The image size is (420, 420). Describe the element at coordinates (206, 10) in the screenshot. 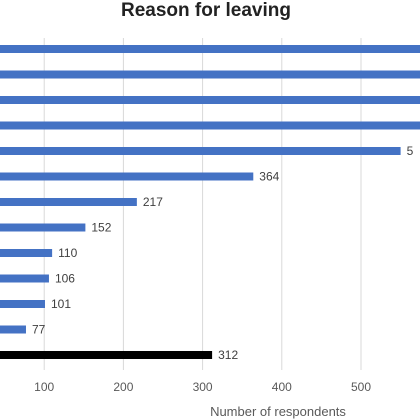

I see `chart-title: Reason for leaving` at that location.